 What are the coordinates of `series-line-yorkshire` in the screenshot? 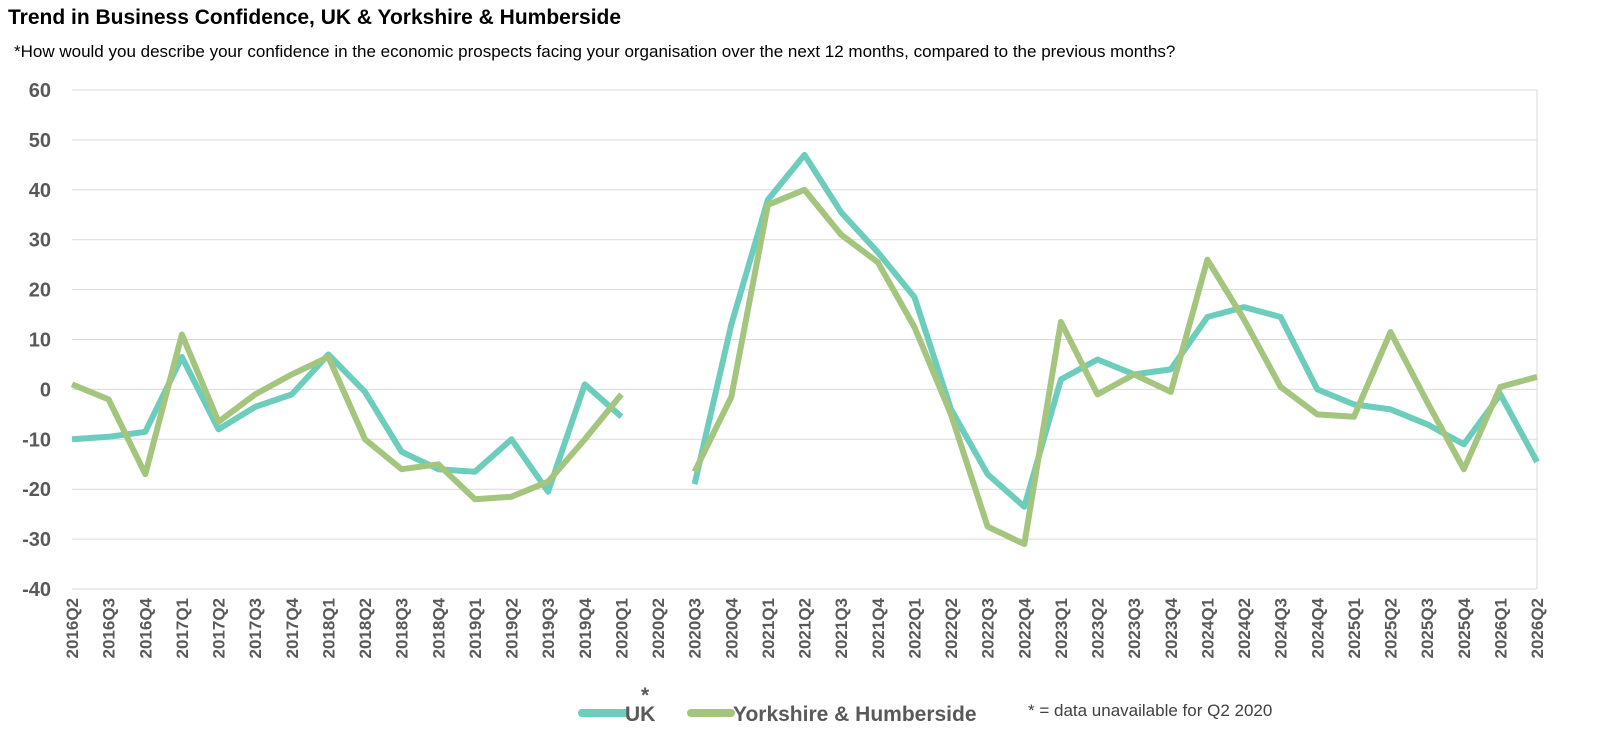 It's located at (347, 417).